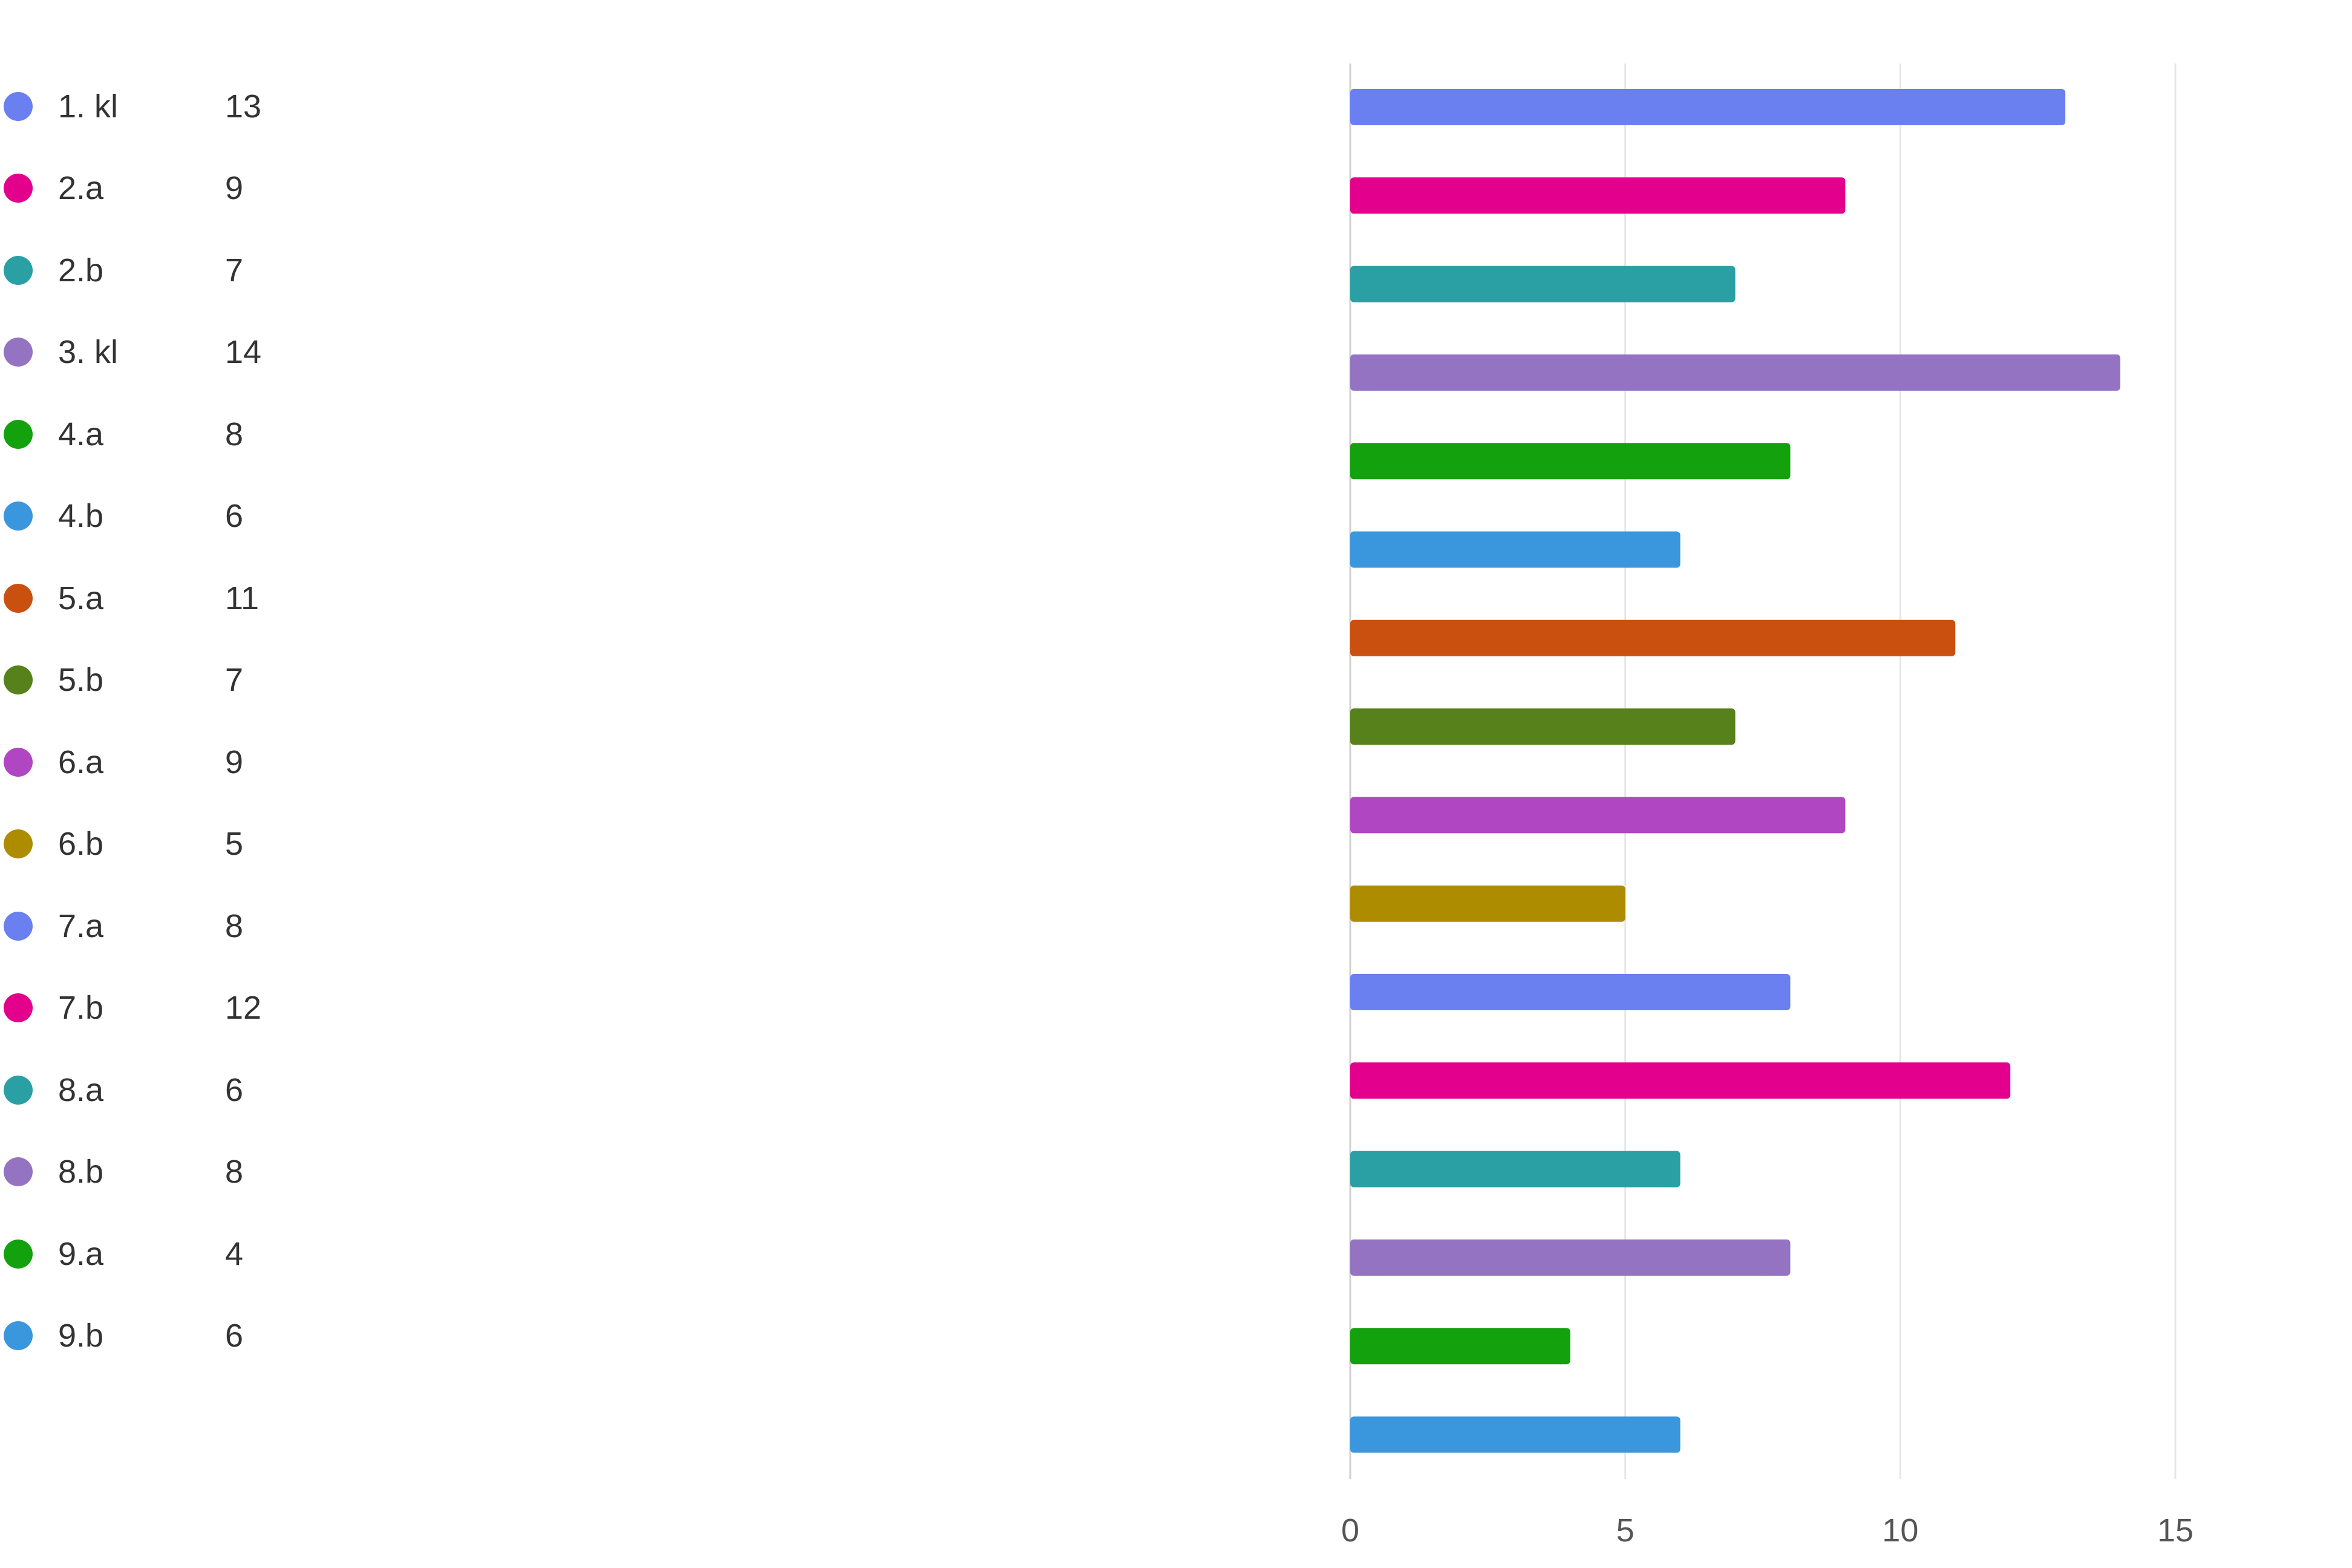 Image resolution: width=2352 pixels, height=1568 pixels. Describe the element at coordinates (158, 1008) in the screenshot. I see `legend-item: 7.b 12` at that location.